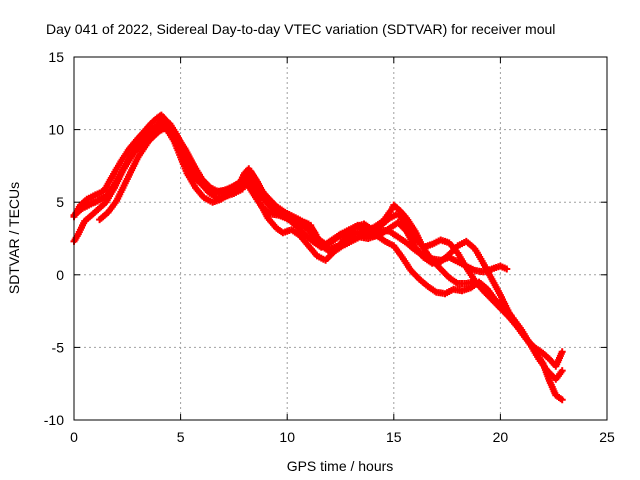 This screenshot has height=480, width=640. I want to click on x-axis-label: GPS time / hours, so click(340, 466).